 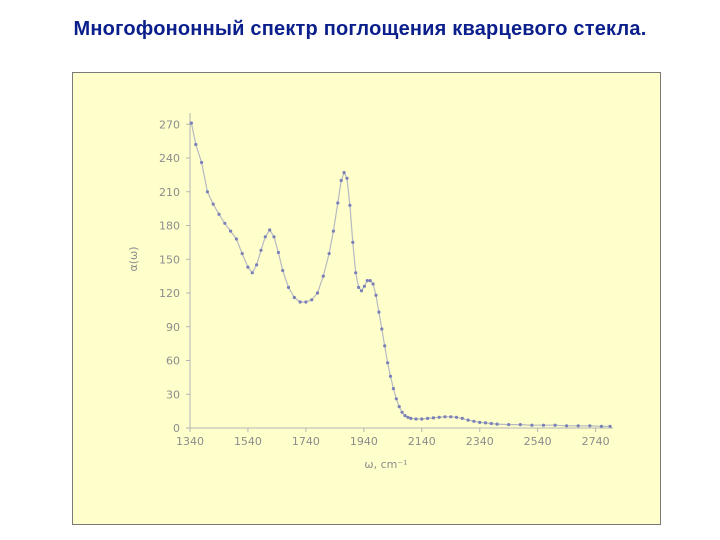 I want to click on y-tick-label: 240, so click(x=169, y=158).